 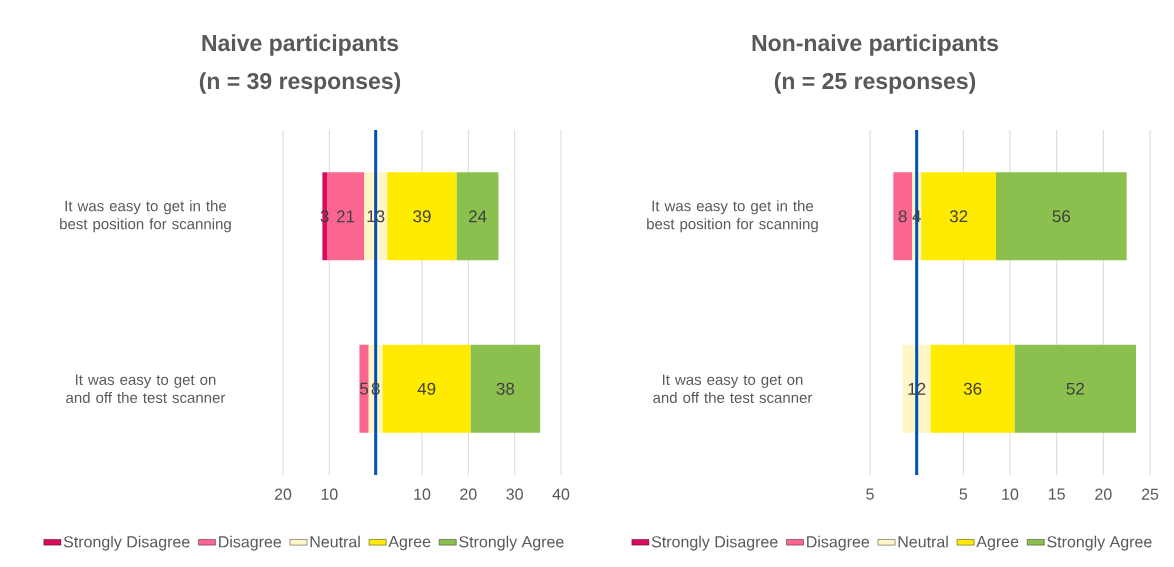 I want to click on annotation: 49, so click(x=426, y=388).